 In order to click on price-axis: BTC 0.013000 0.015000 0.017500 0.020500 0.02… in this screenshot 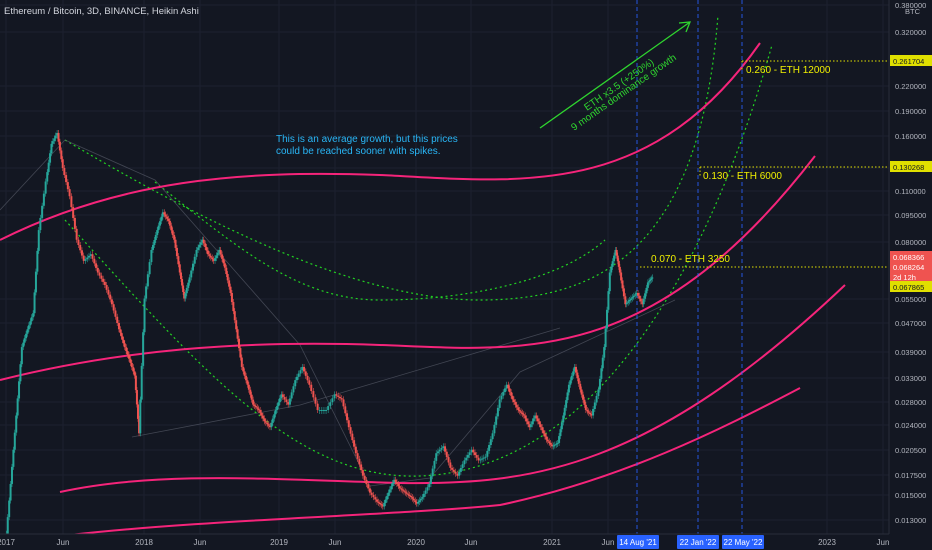, I will do `click(910, 275)`.